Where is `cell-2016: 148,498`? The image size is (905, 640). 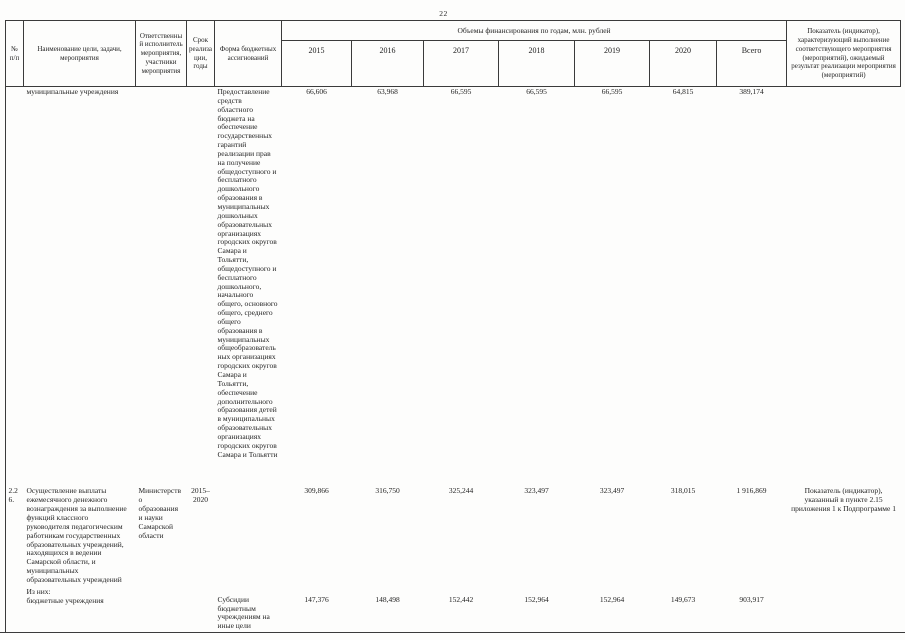 cell-2016: 148,498 is located at coordinates (387, 599).